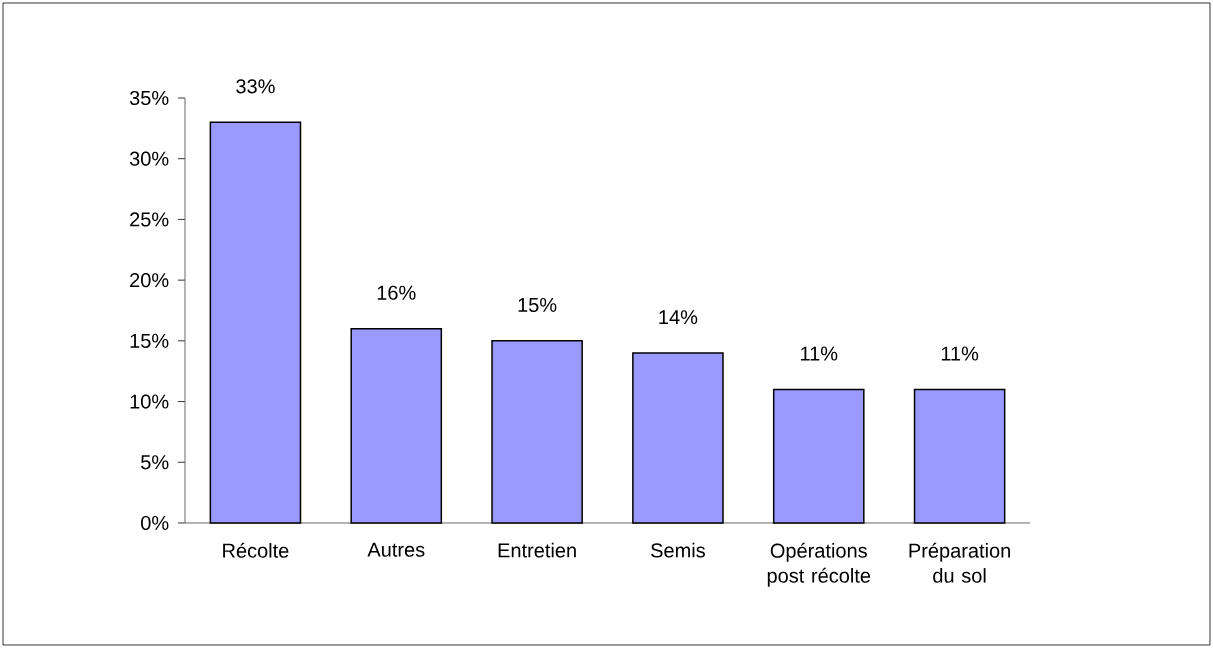 The height and width of the screenshot is (648, 1213). What do you see at coordinates (155, 462) in the screenshot?
I see `y-tick-label: 5%` at bounding box center [155, 462].